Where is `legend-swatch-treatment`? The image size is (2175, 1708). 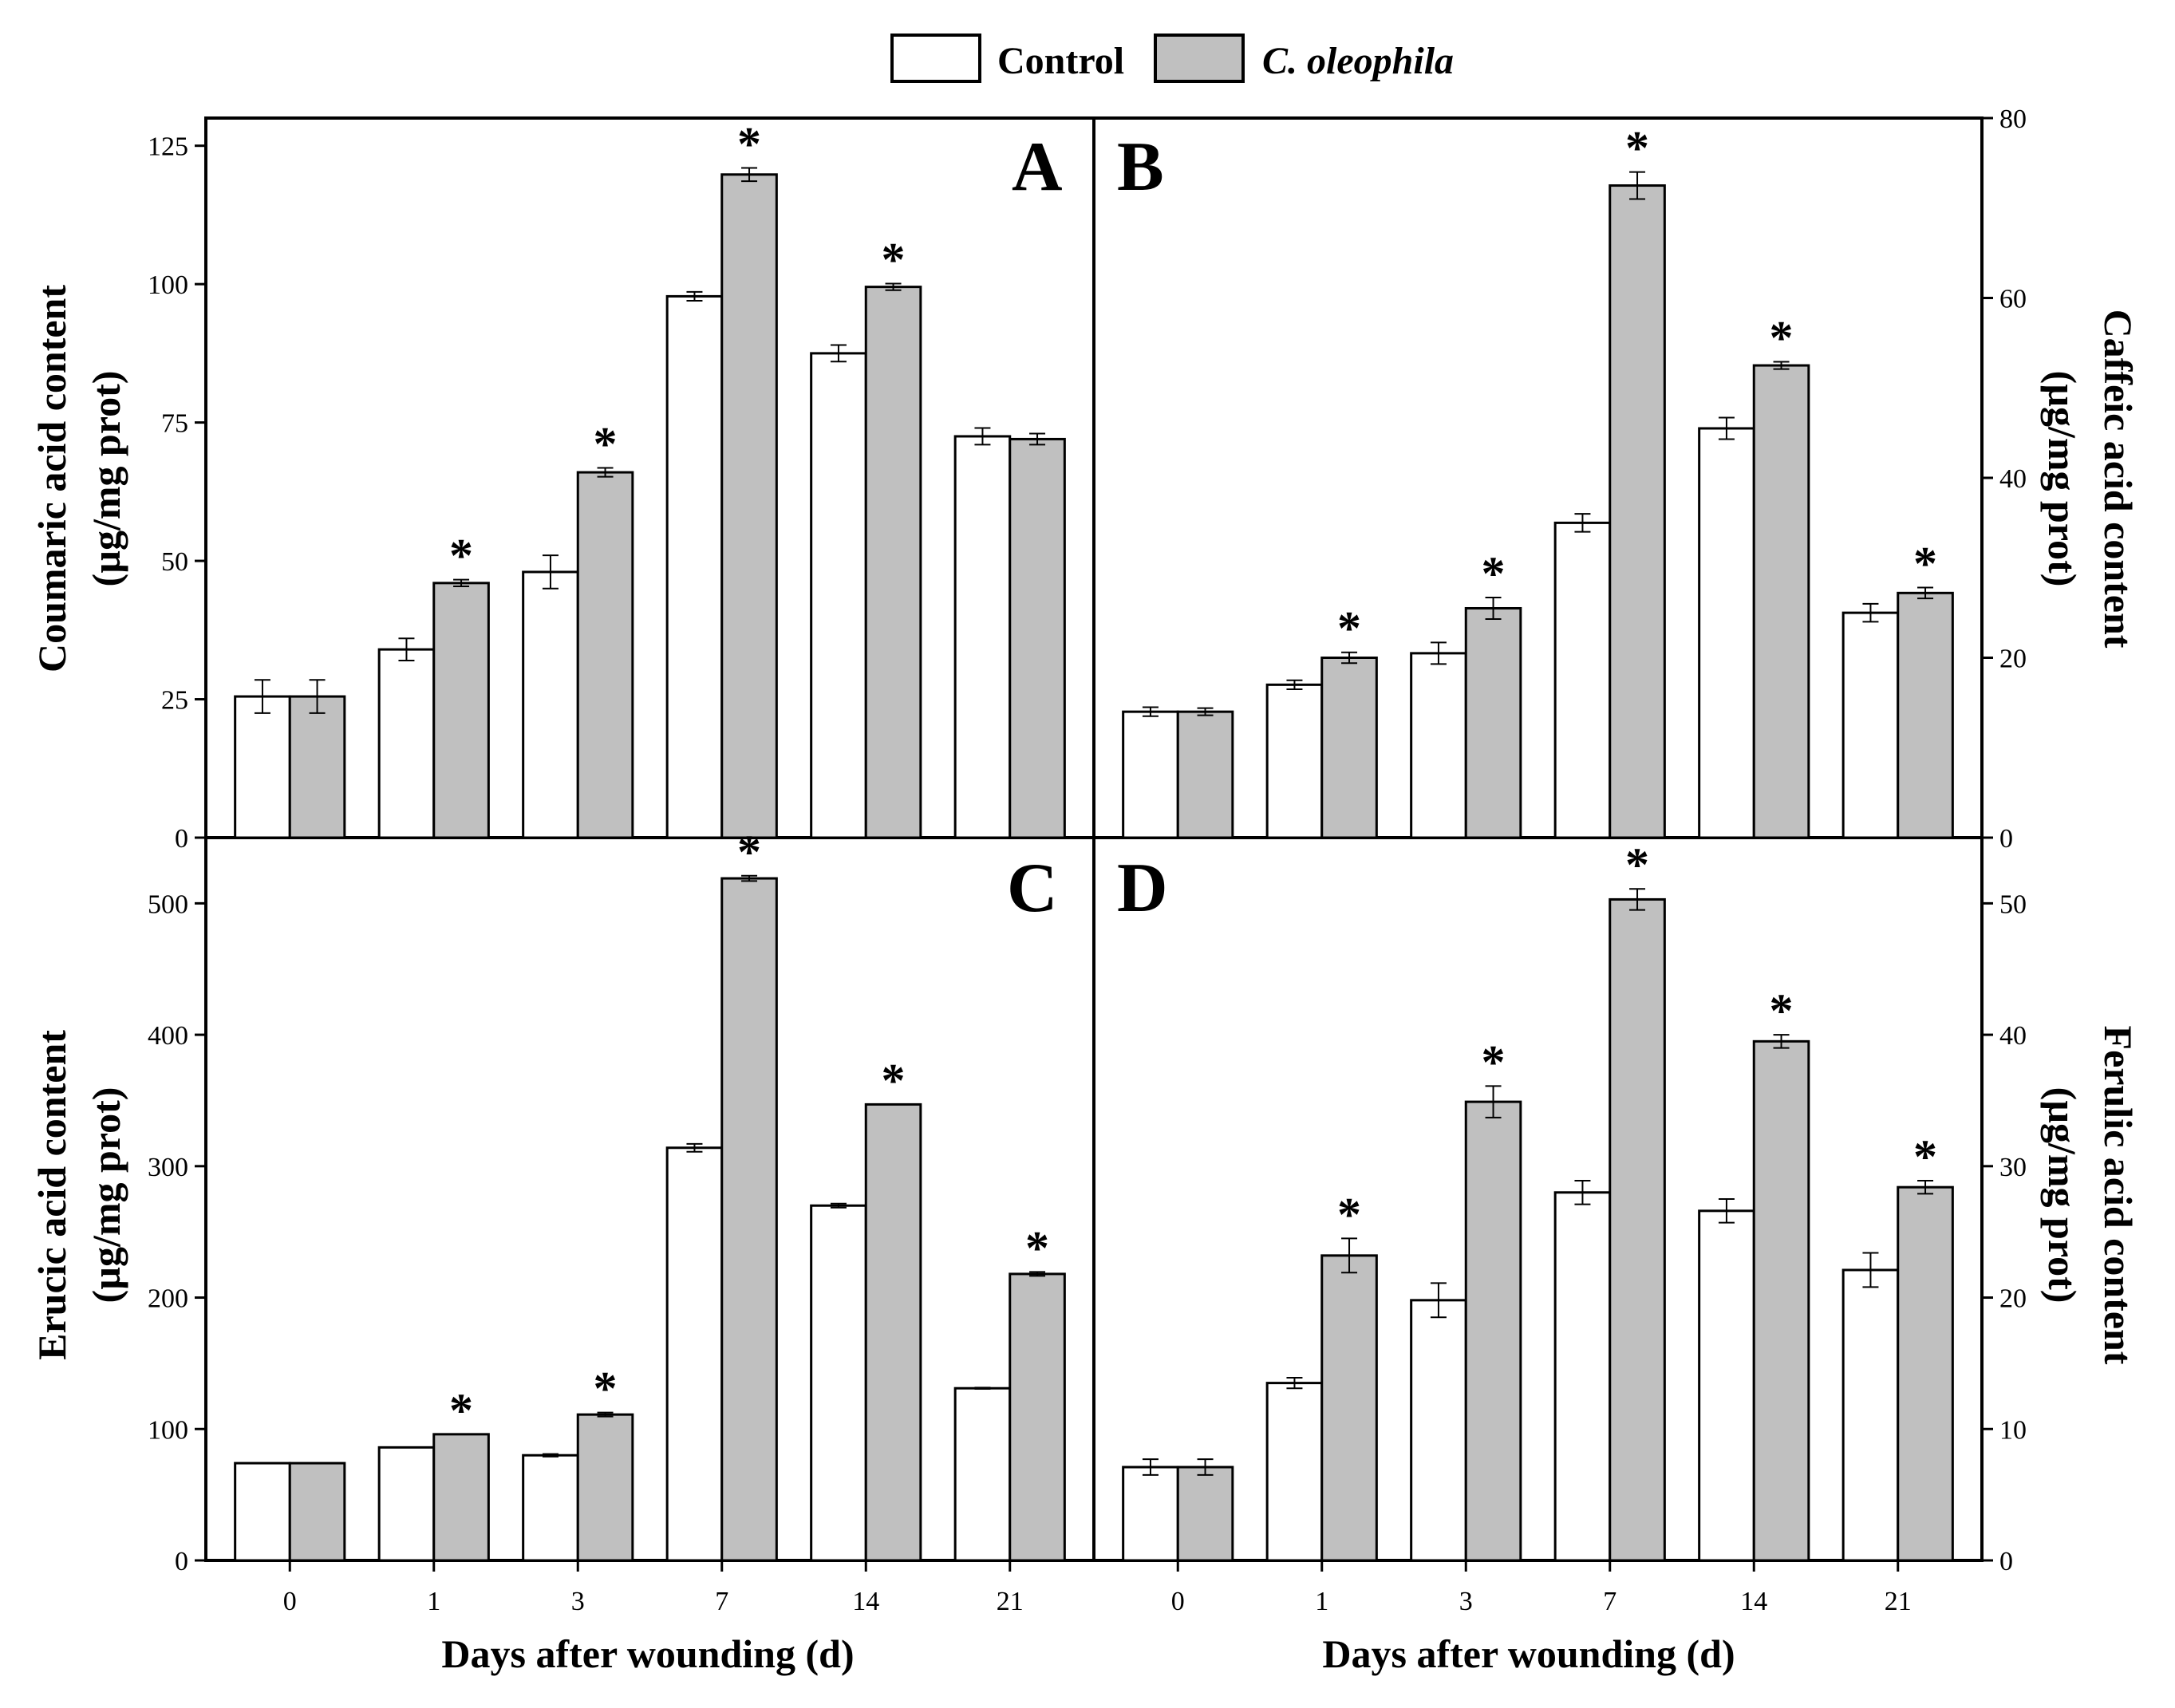
legend-swatch-treatment is located at coordinates (1199, 58).